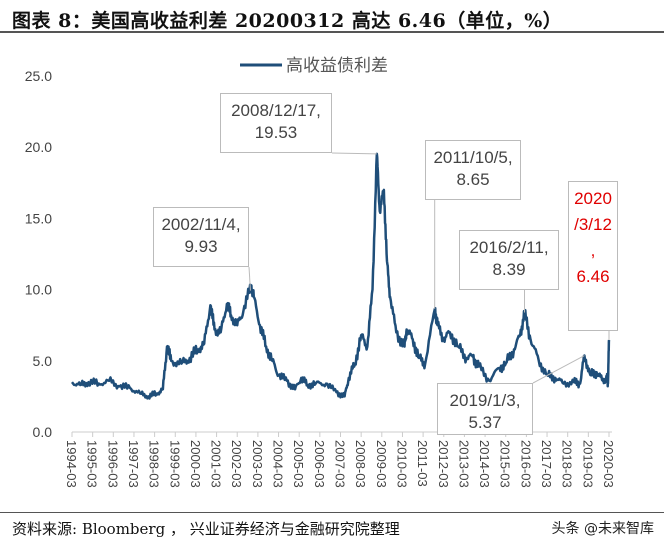 This screenshot has width=664, height=550. What do you see at coordinates (43, 361) in the screenshot?
I see `y-tick-label: 5.0` at bounding box center [43, 361].